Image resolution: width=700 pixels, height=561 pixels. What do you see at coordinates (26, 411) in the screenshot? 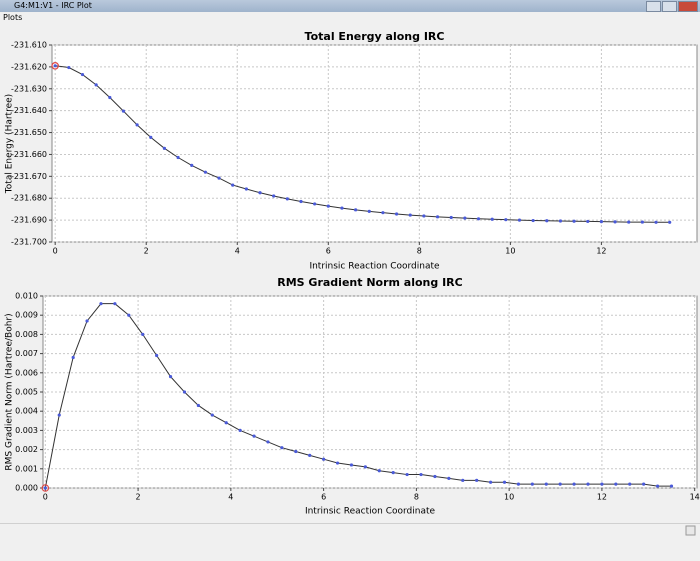
I see `y-tick-label: 0.004` at bounding box center [26, 411].